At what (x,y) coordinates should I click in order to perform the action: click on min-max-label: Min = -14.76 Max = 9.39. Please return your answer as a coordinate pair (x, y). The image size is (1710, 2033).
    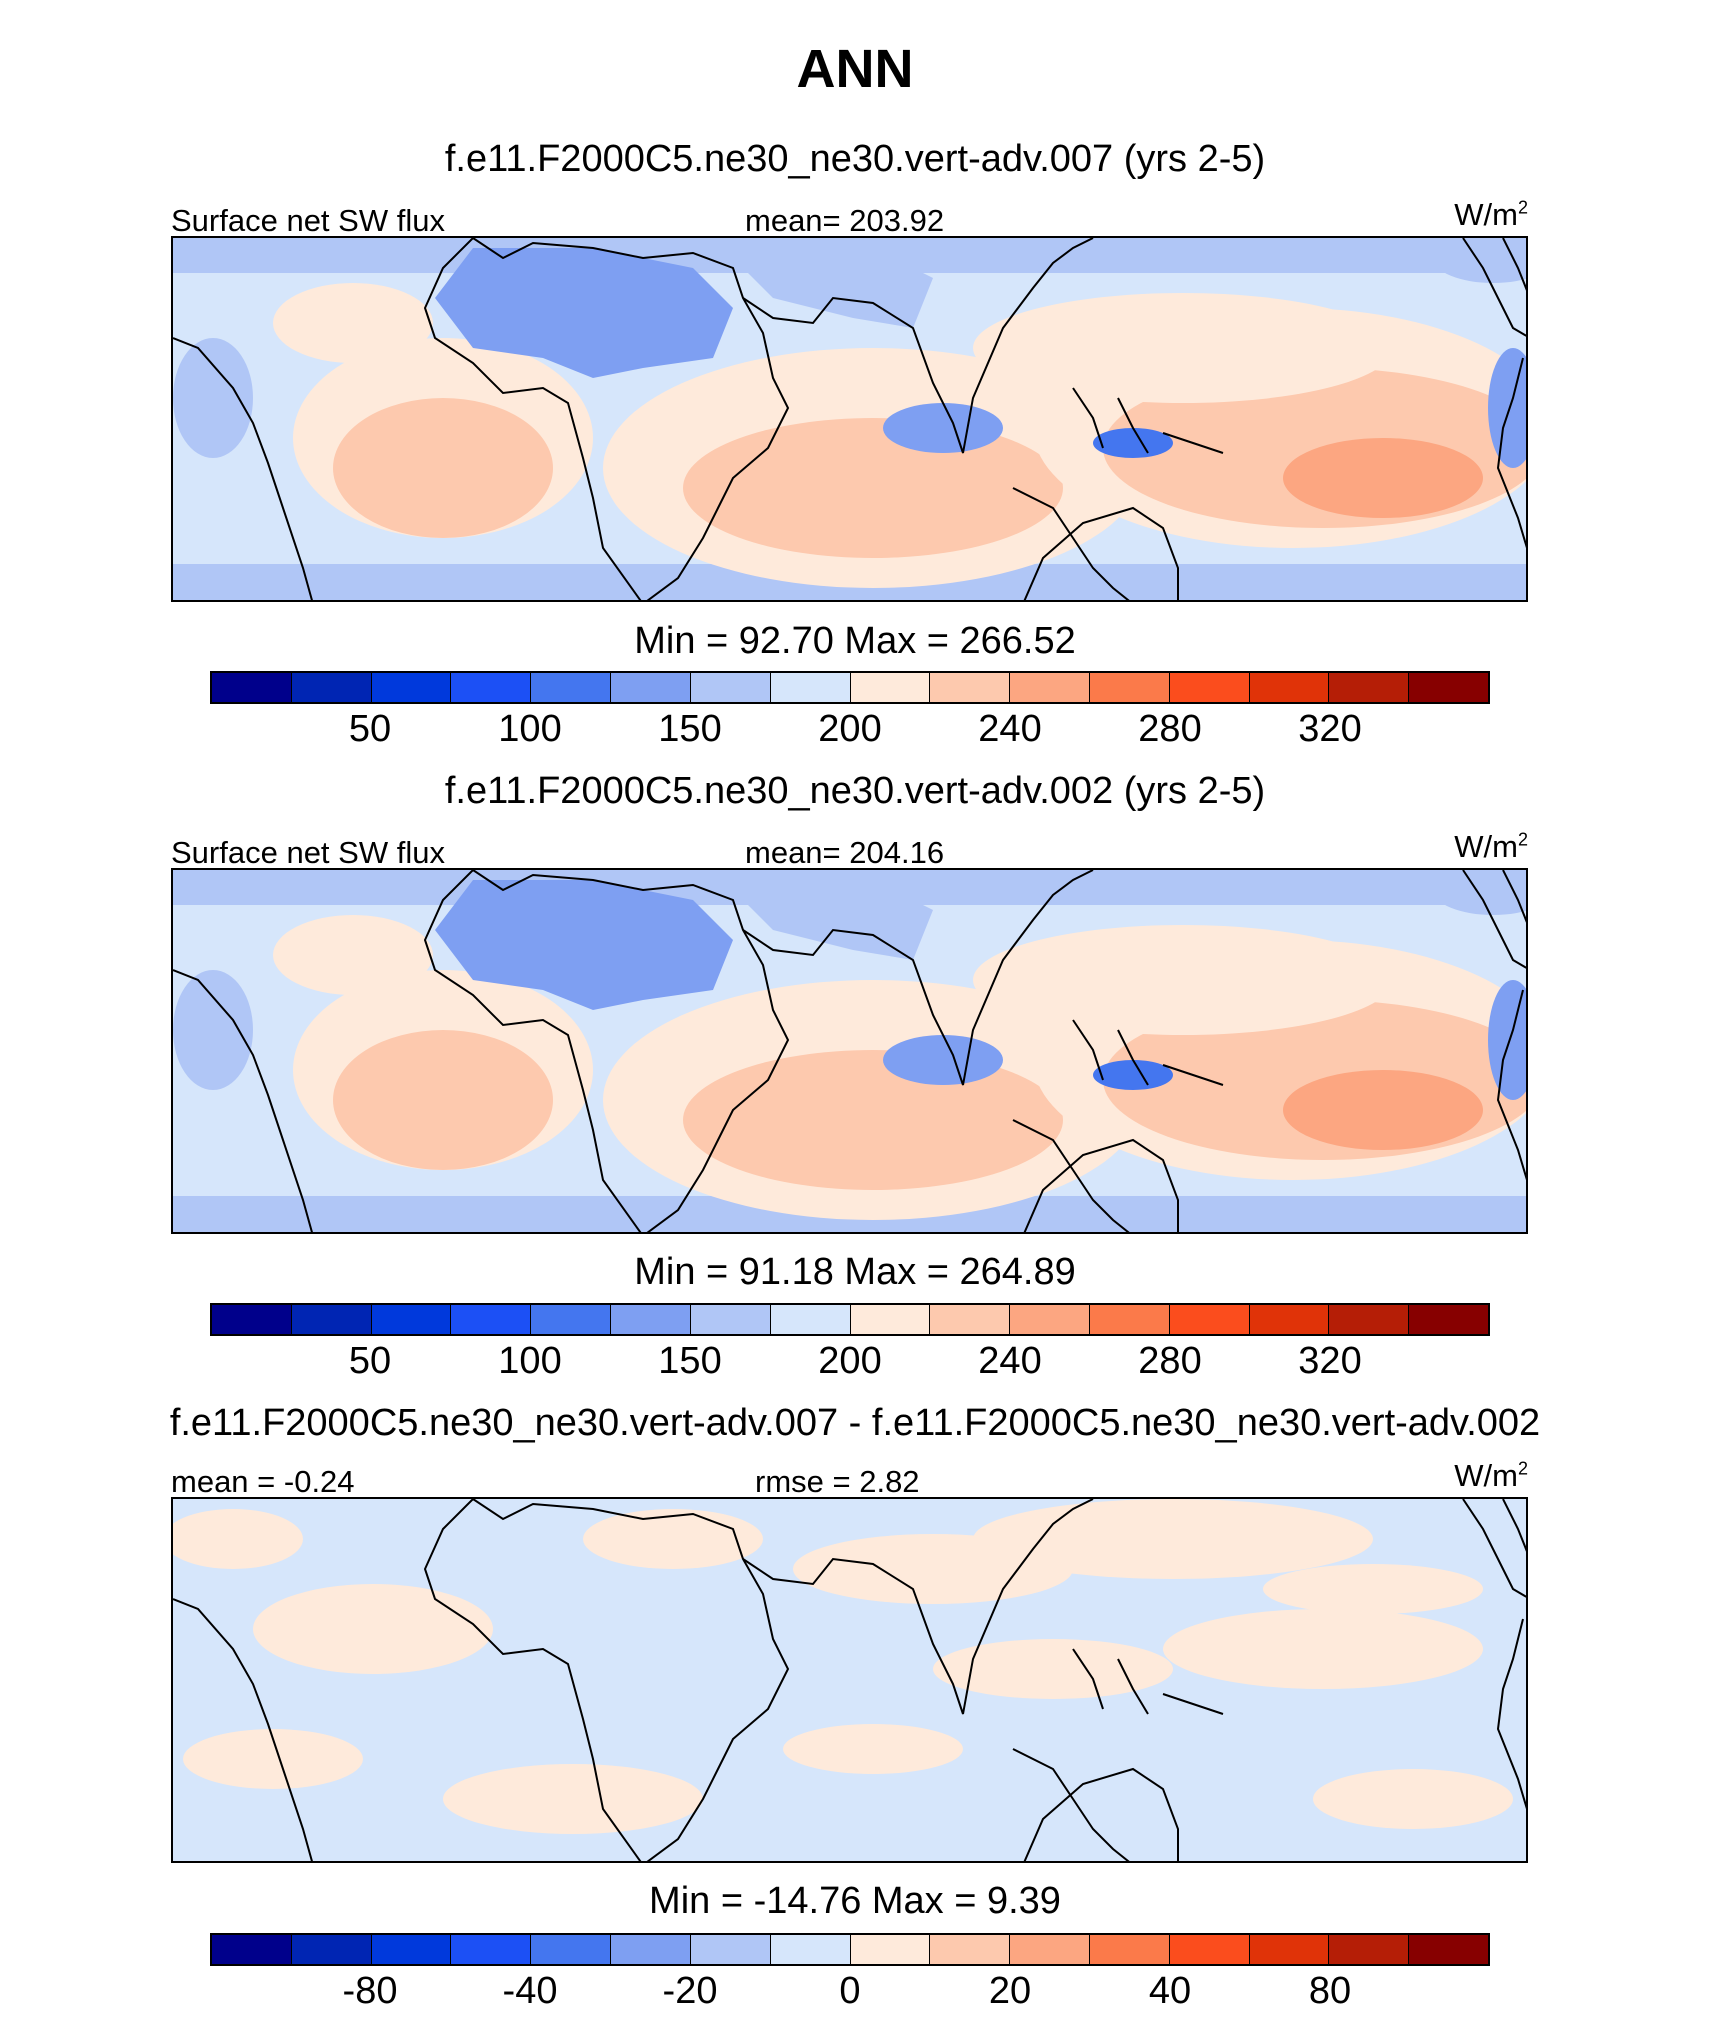
    Looking at the image, I should click on (855, 1901).